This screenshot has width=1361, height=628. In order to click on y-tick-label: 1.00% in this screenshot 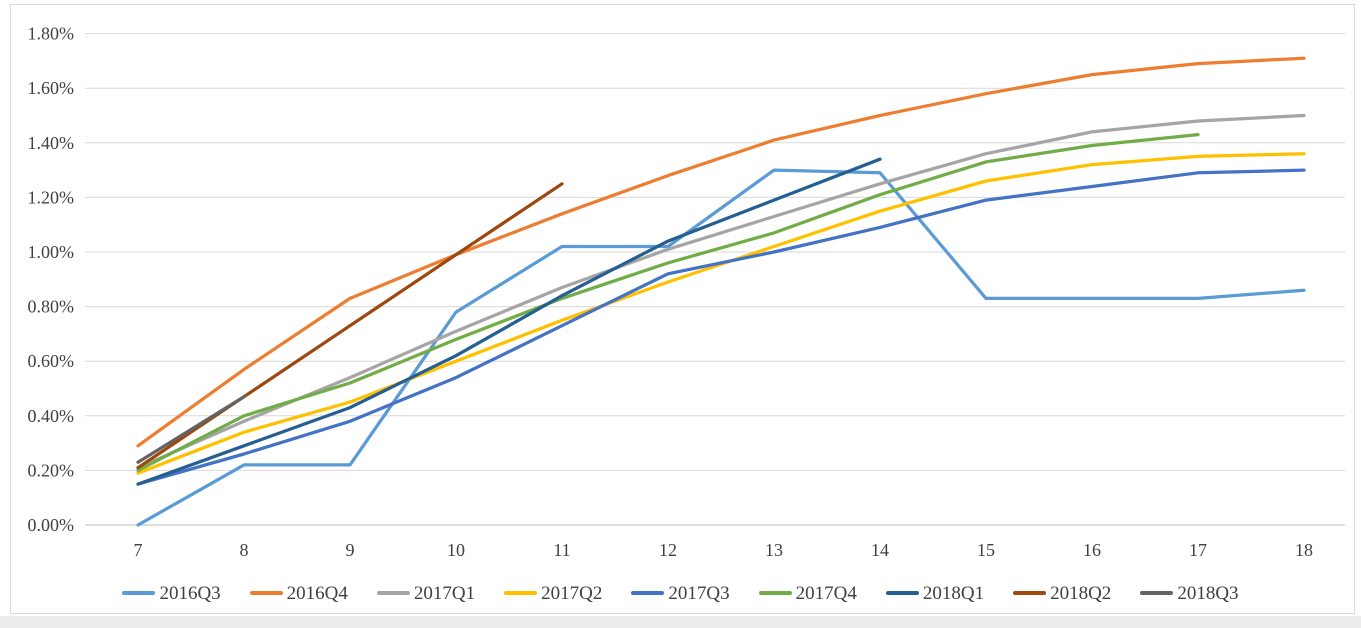, I will do `click(51, 252)`.